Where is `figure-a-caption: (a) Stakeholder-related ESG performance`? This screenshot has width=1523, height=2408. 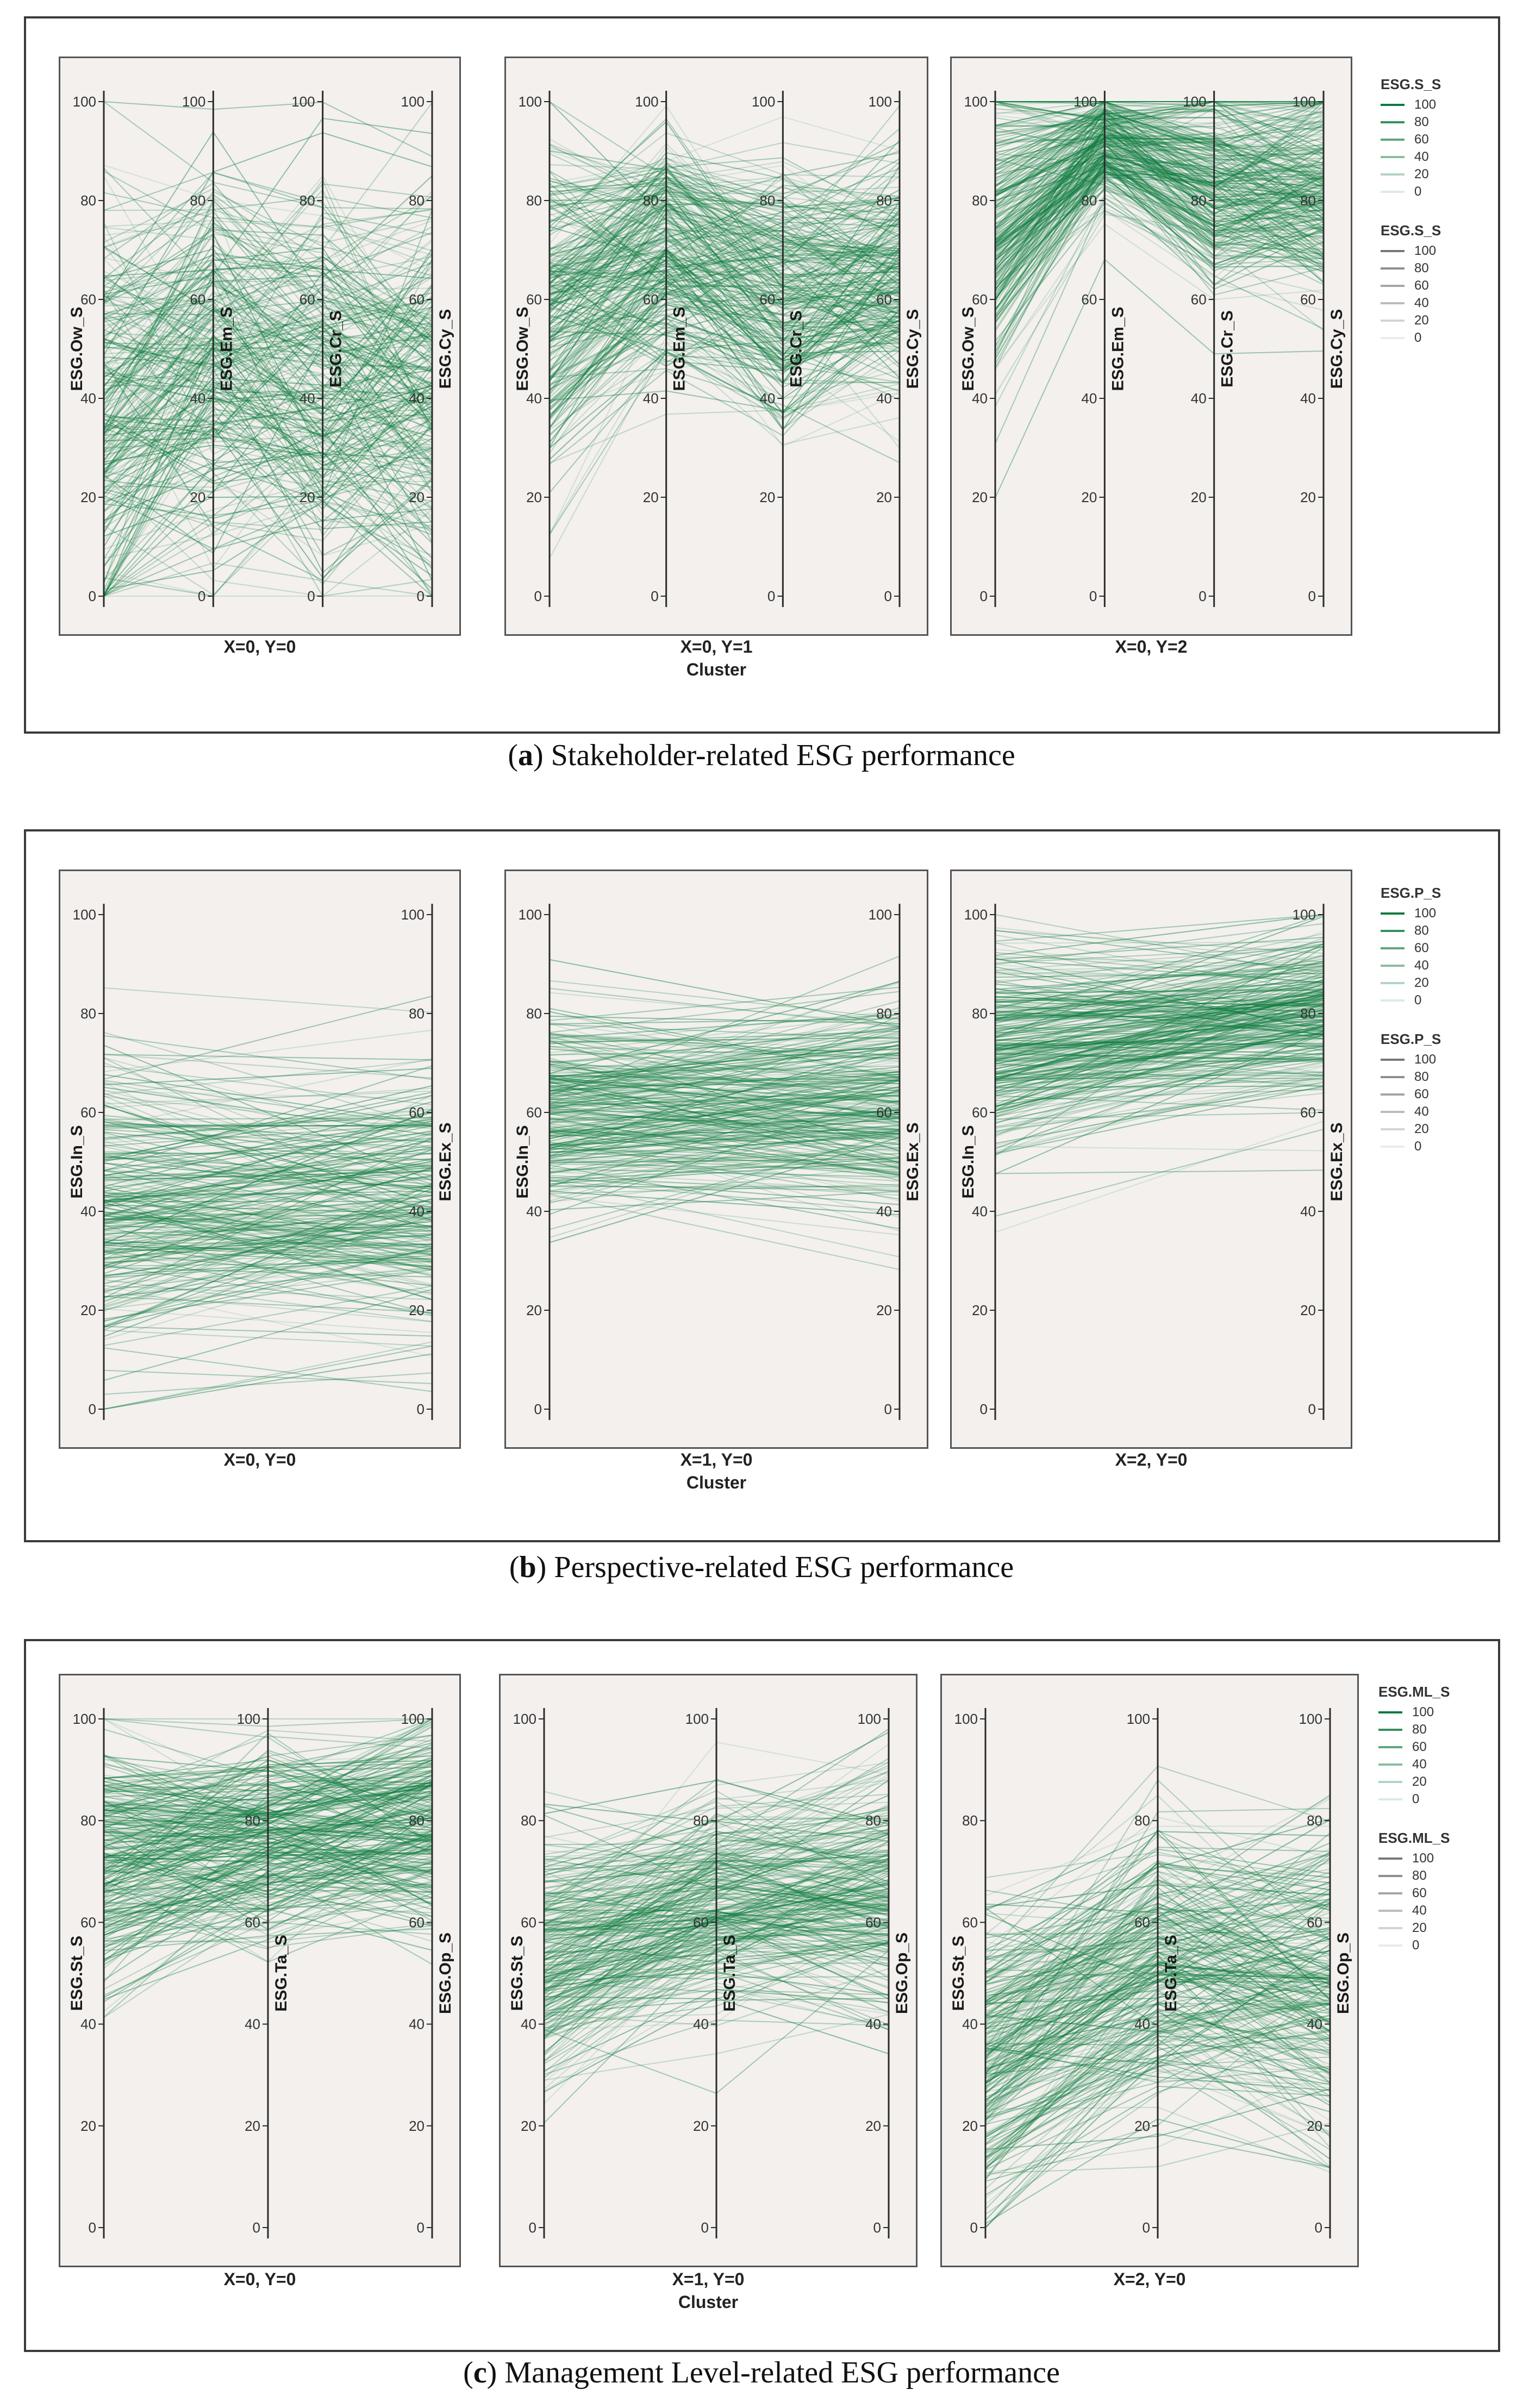 figure-a-caption: (a) Stakeholder-related ESG performance is located at coordinates (761, 755).